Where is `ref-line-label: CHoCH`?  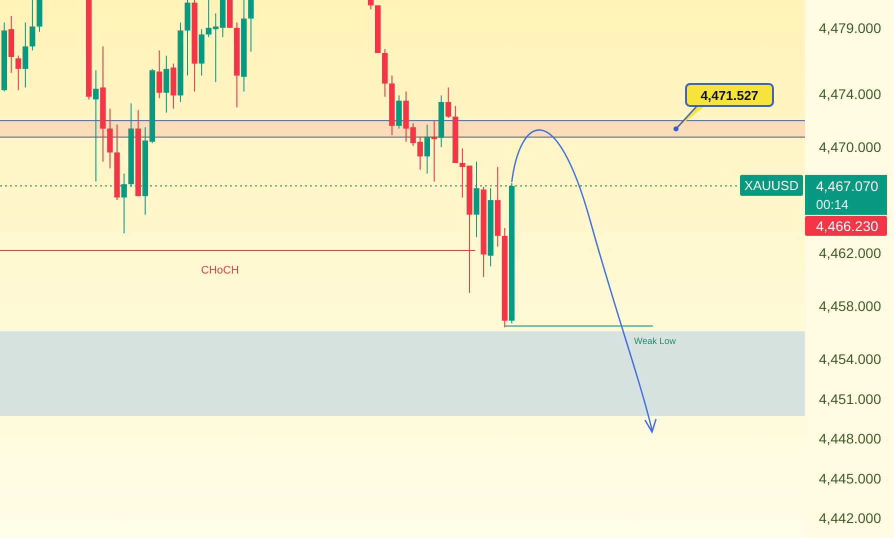 ref-line-label: CHoCH is located at coordinates (220, 270).